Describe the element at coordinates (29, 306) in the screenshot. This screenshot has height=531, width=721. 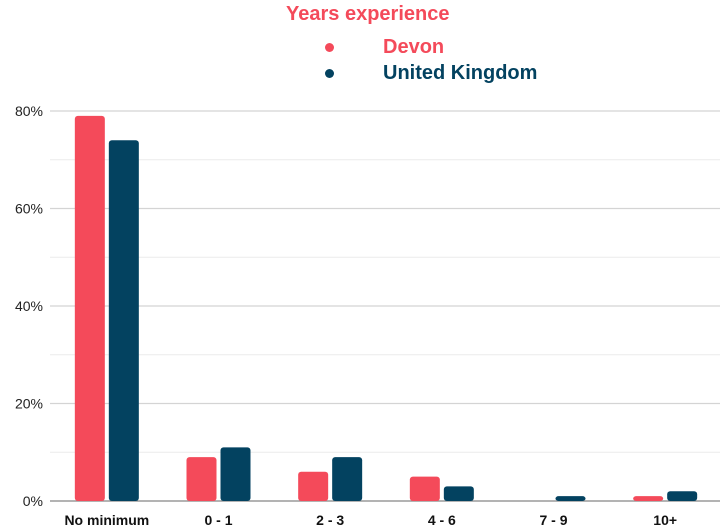
I see `y-tick-label: 40%` at that location.